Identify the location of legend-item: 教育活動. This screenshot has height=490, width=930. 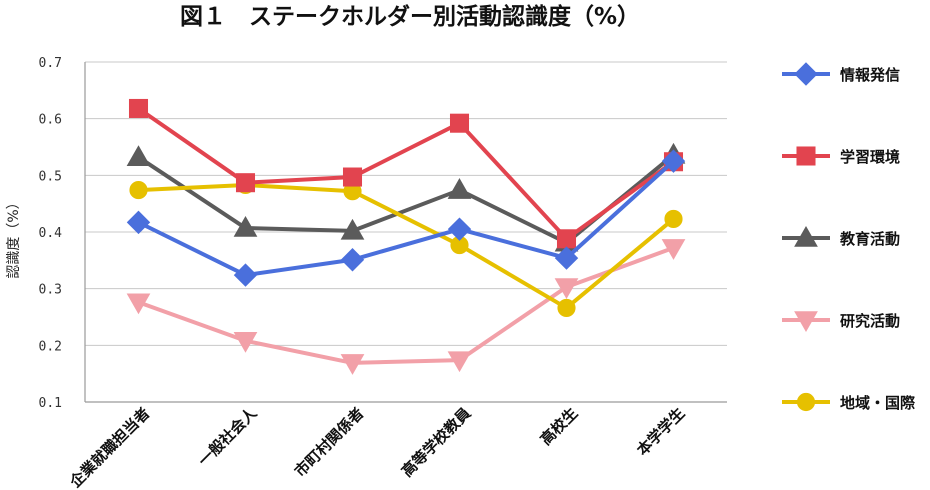
(841, 236).